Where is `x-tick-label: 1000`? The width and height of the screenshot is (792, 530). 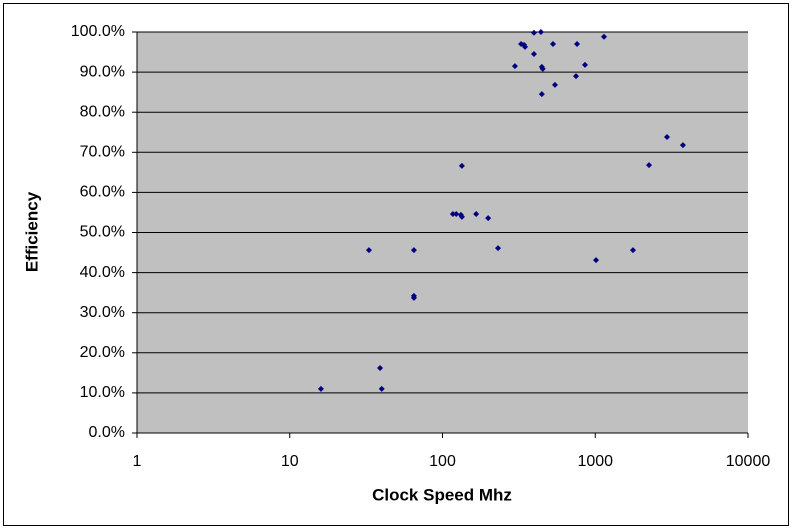
x-tick-label: 1000 is located at coordinates (595, 461).